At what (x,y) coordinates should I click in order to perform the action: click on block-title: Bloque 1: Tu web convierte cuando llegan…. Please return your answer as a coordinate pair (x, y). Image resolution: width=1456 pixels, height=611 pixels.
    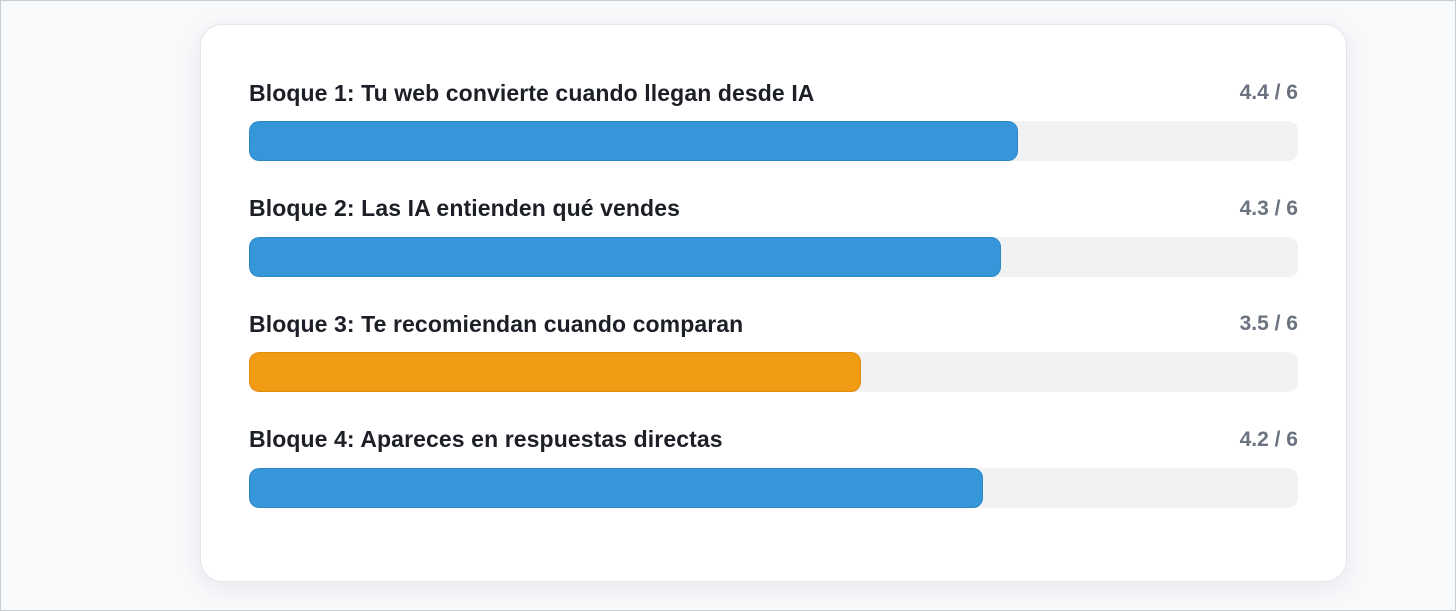
    Looking at the image, I should click on (532, 92).